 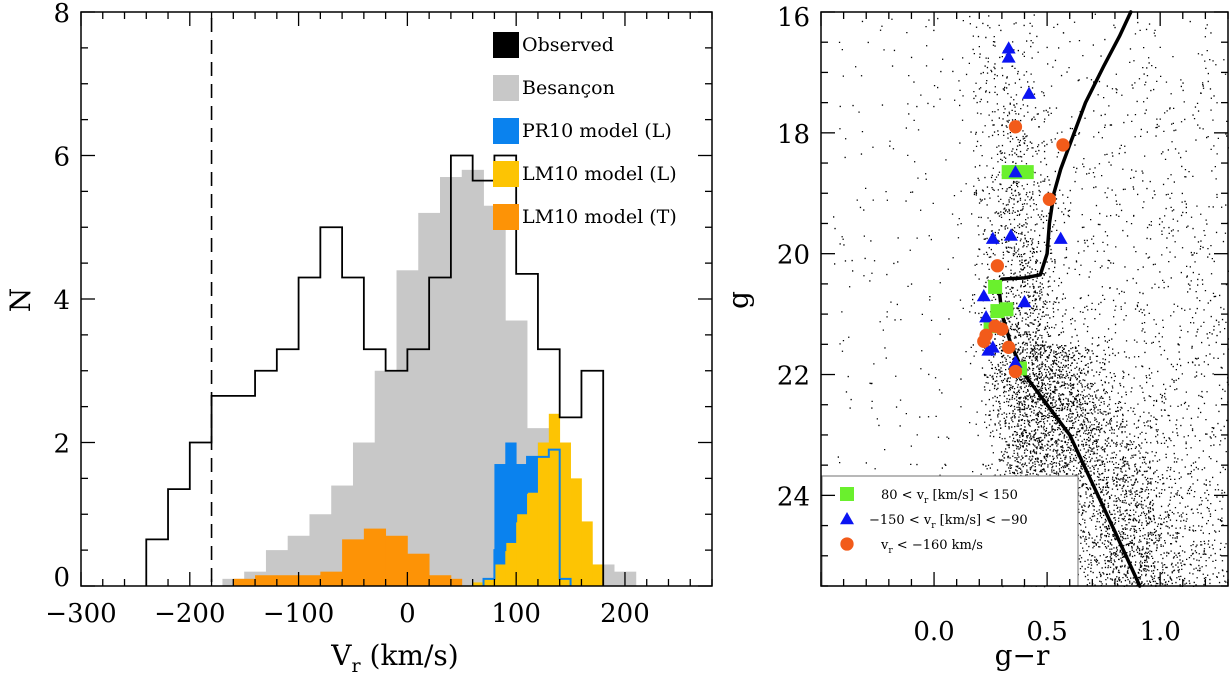 I want to click on y-tick-label: 2, so click(x=61, y=445).